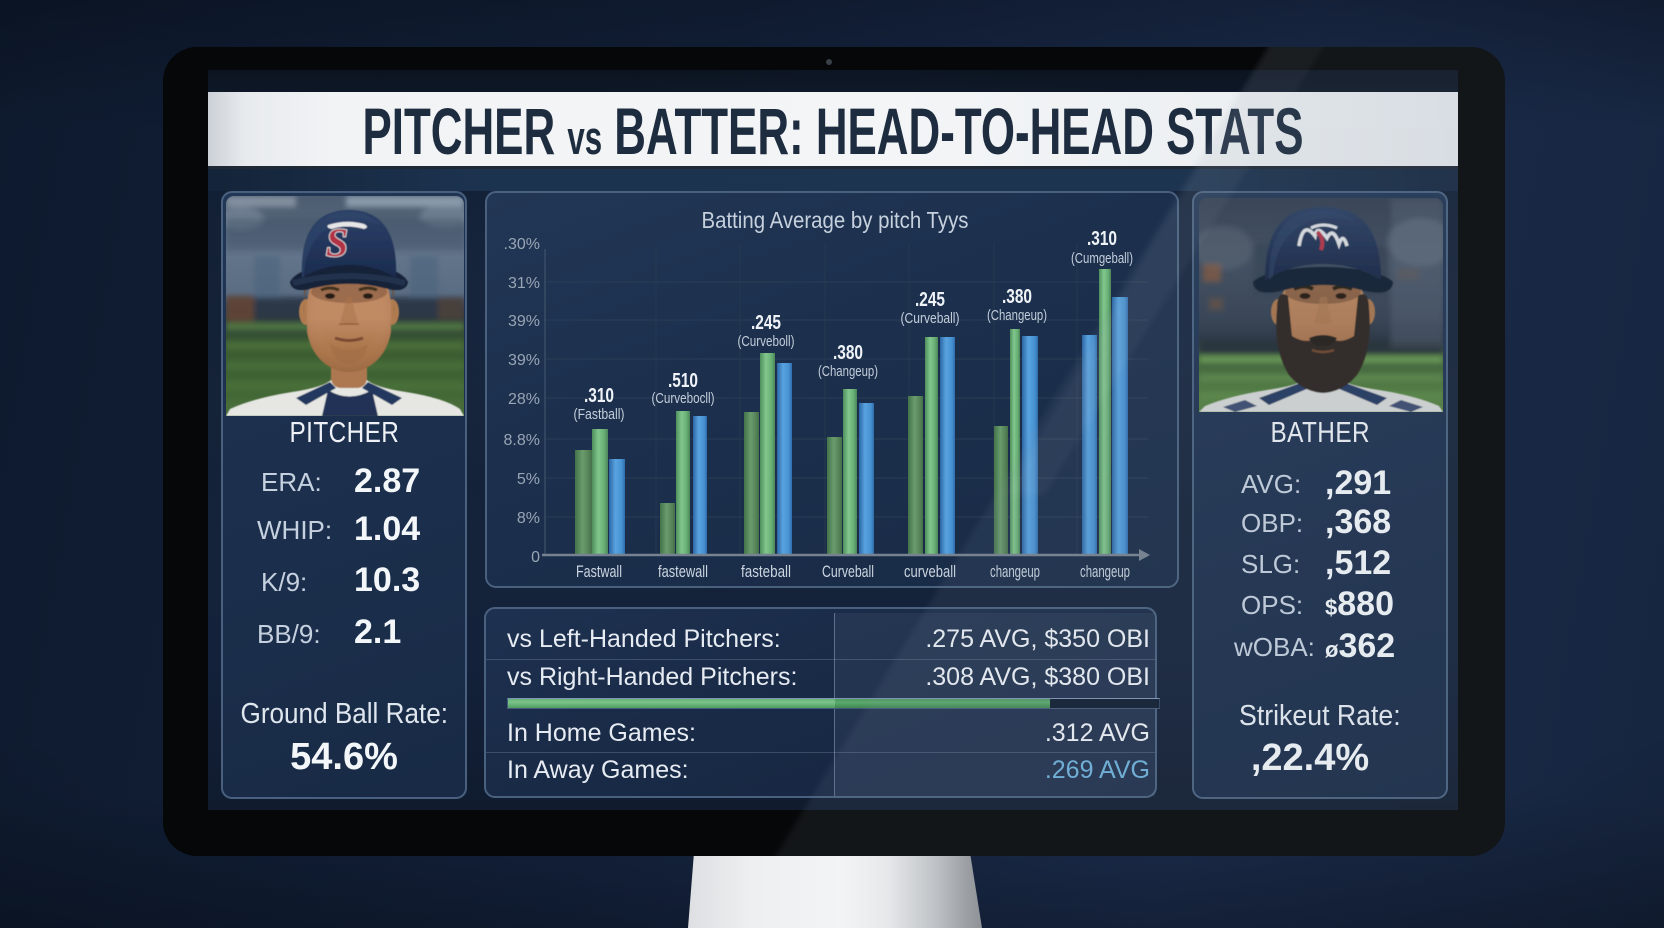 The height and width of the screenshot is (928, 1664). I want to click on svg-text: 28%, so click(524, 399).